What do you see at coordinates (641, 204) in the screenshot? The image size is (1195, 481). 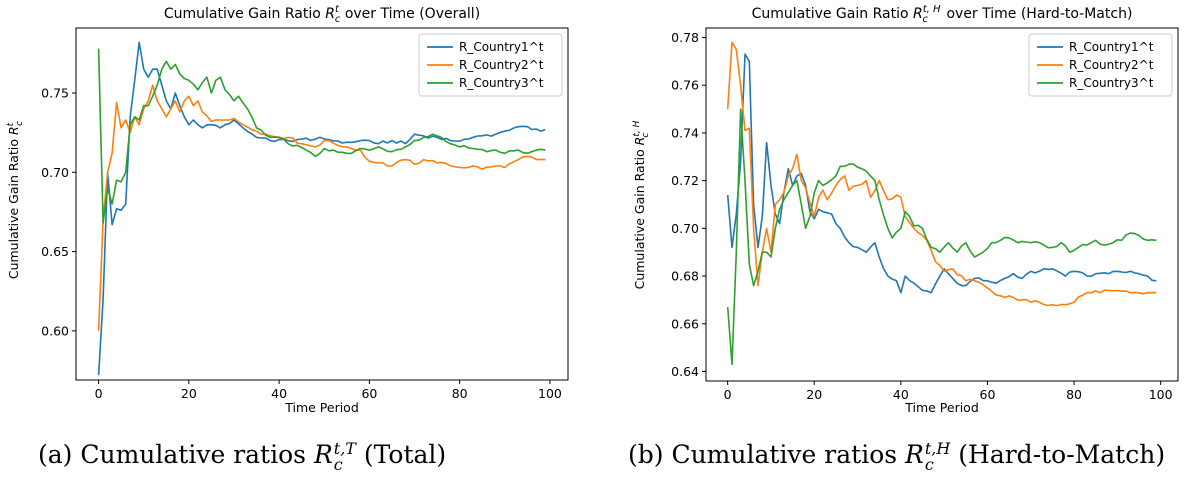 I see `y-axis-label: Cumulative Gain Ratio Rt, Hc` at bounding box center [641, 204].